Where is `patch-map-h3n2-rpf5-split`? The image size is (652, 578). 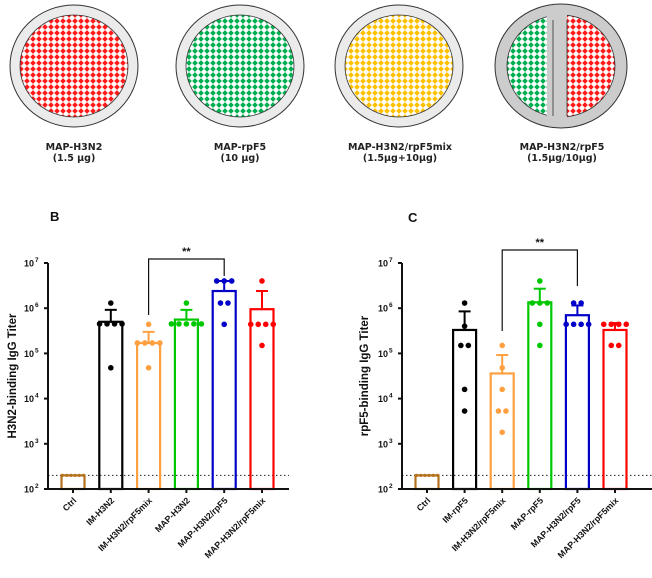
patch-map-h3n2-rpf5-split is located at coordinates (561, 66).